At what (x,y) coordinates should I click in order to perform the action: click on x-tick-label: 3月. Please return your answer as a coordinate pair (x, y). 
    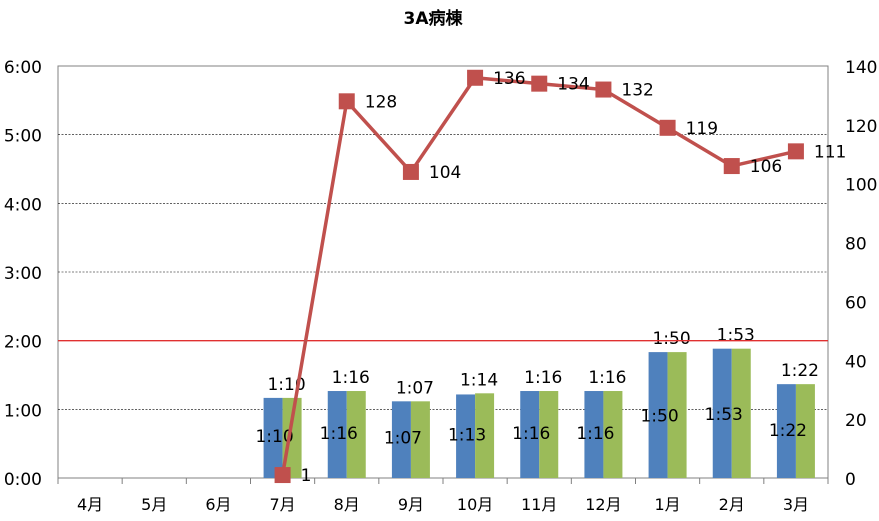
    Looking at the image, I should click on (796, 504).